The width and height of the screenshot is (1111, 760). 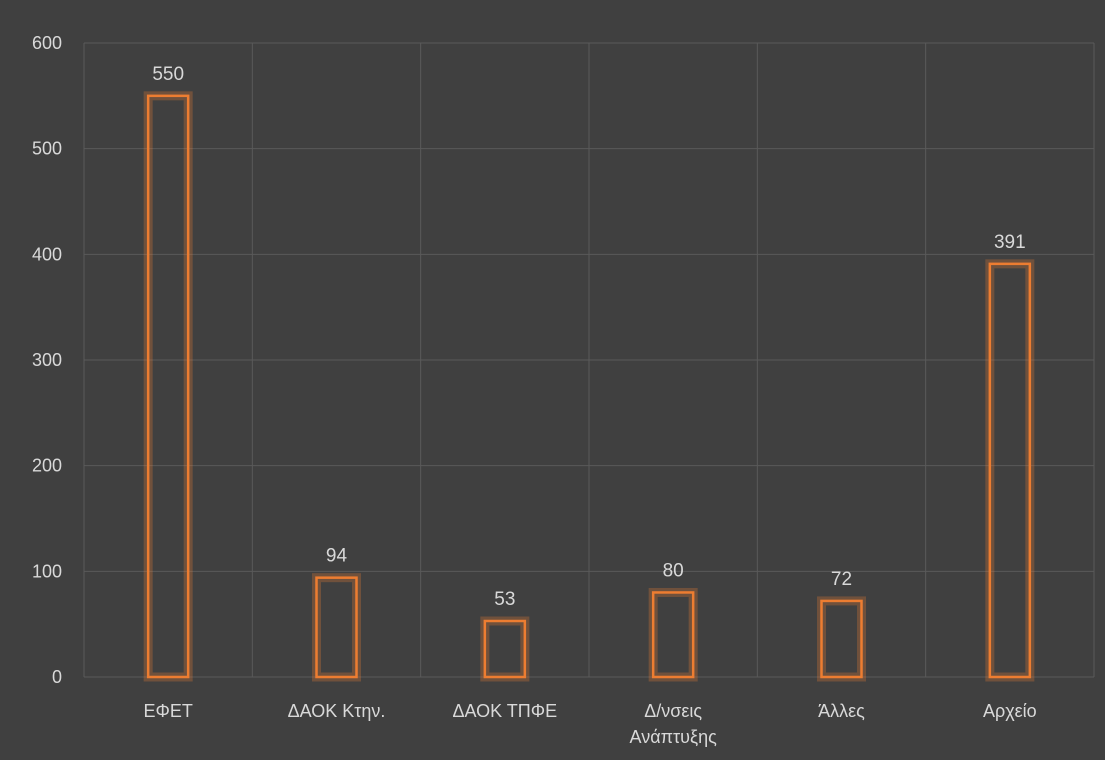 I want to click on data-label: 80, so click(x=673, y=570).